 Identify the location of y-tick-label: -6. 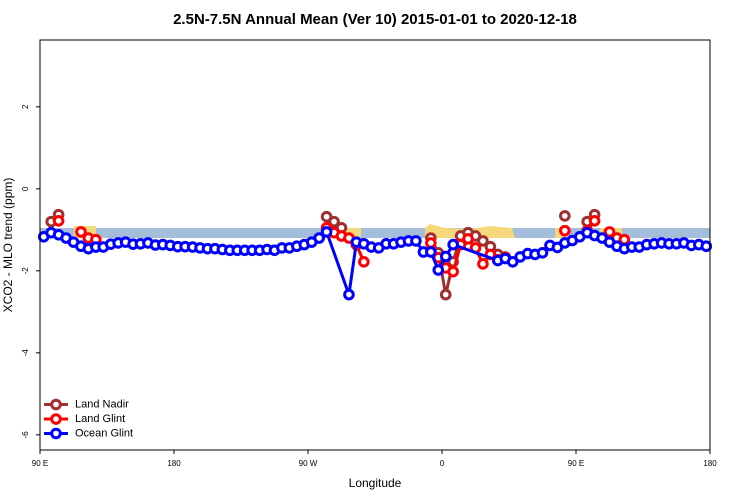
(25, 435).